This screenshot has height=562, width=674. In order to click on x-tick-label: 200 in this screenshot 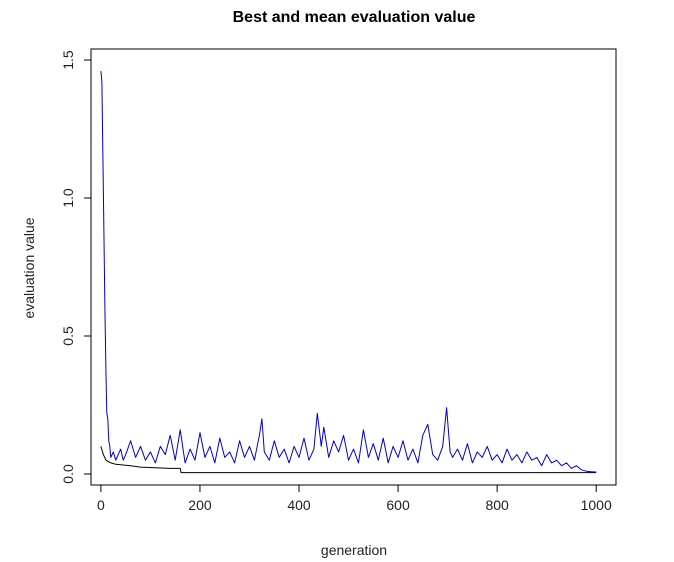, I will do `click(200, 505)`.